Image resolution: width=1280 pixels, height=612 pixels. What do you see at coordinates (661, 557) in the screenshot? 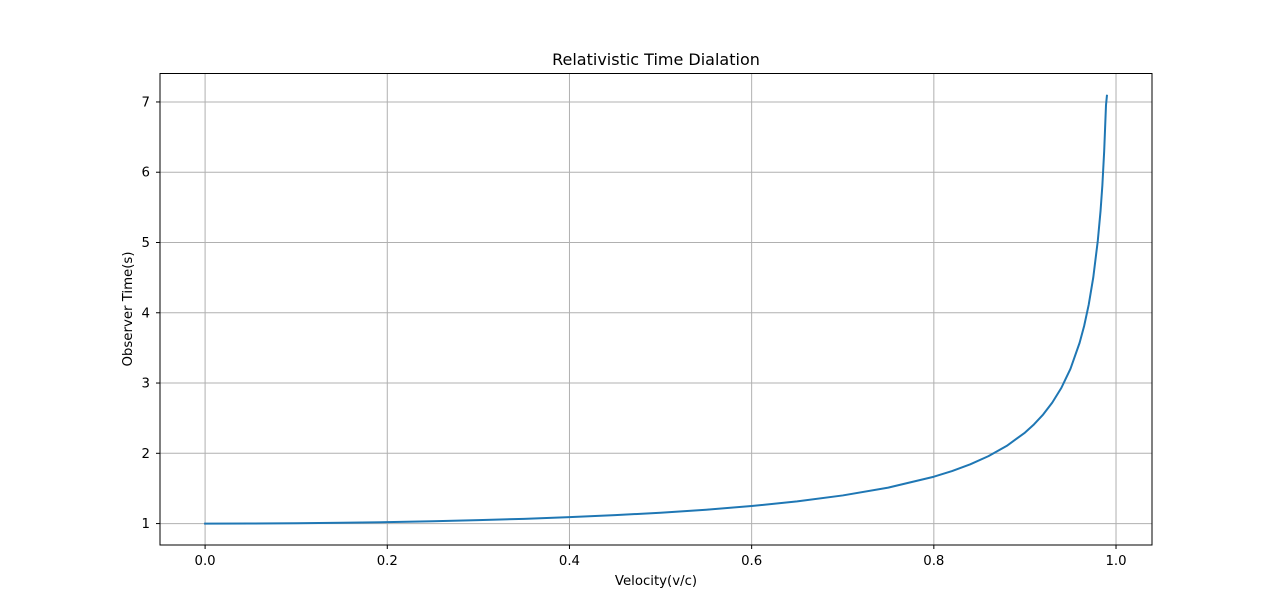
I see `x-axis-ticks: 0.0 0.2 0.4 0.6 0.8 1.0` at bounding box center [661, 557].